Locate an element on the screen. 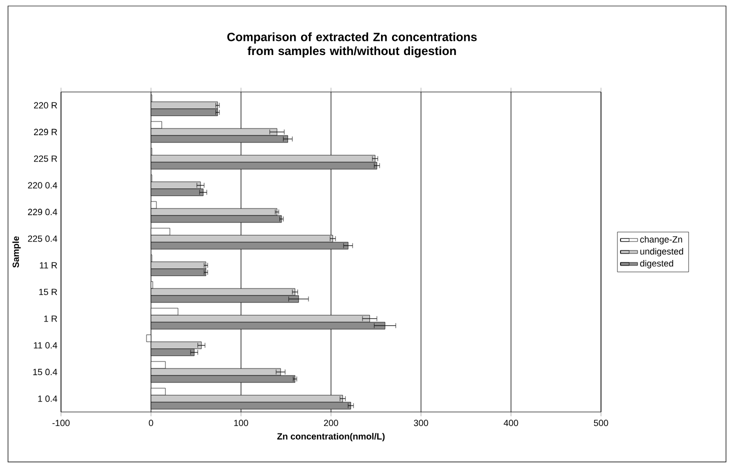 This screenshot has width=734, height=472. y-tick-label: 229 0.4 is located at coordinates (43, 212).